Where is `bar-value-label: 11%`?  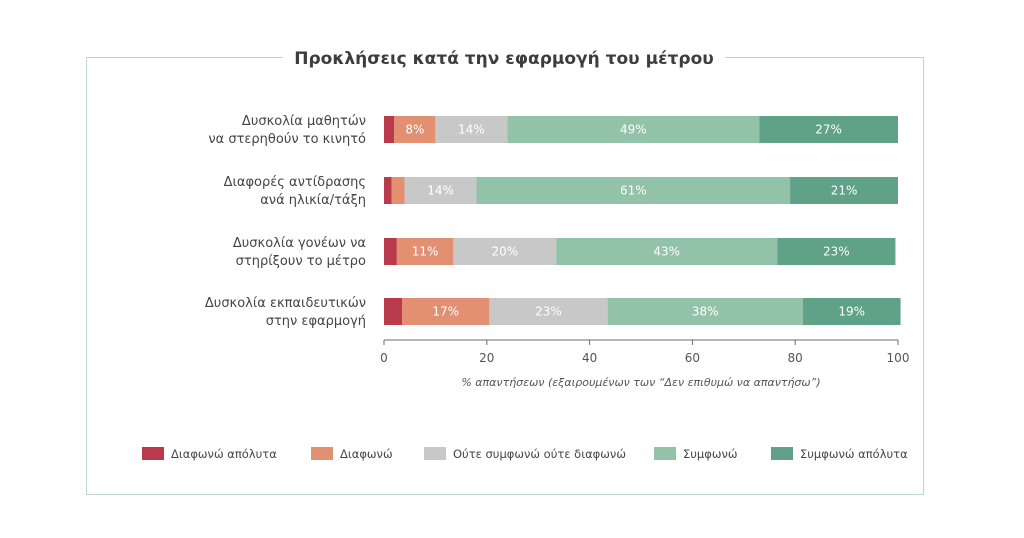
bar-value-label: 11% is located at coordinates (425, 252).